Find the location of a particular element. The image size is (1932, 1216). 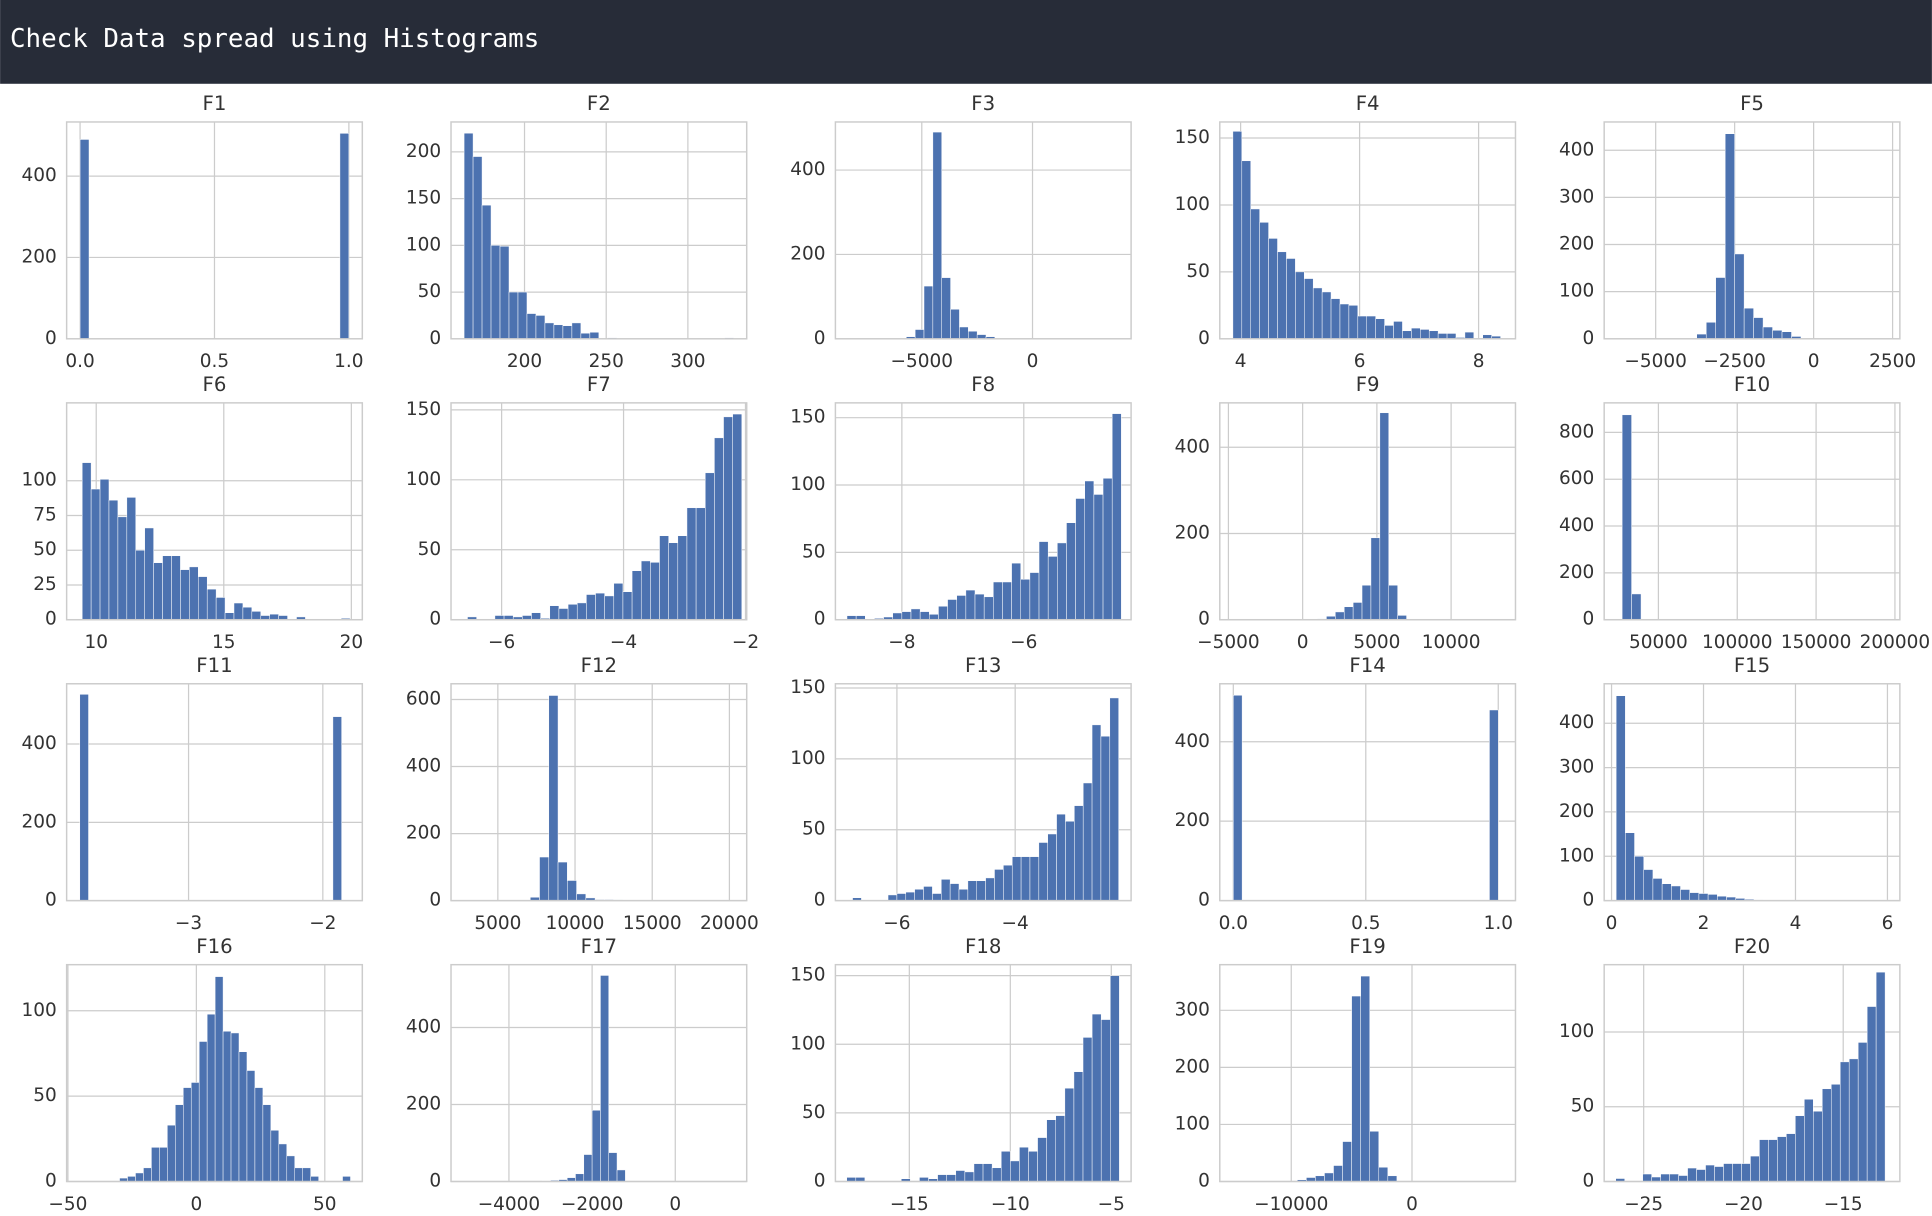

subplot-title: F9 is located at coordinates (1368, 384).